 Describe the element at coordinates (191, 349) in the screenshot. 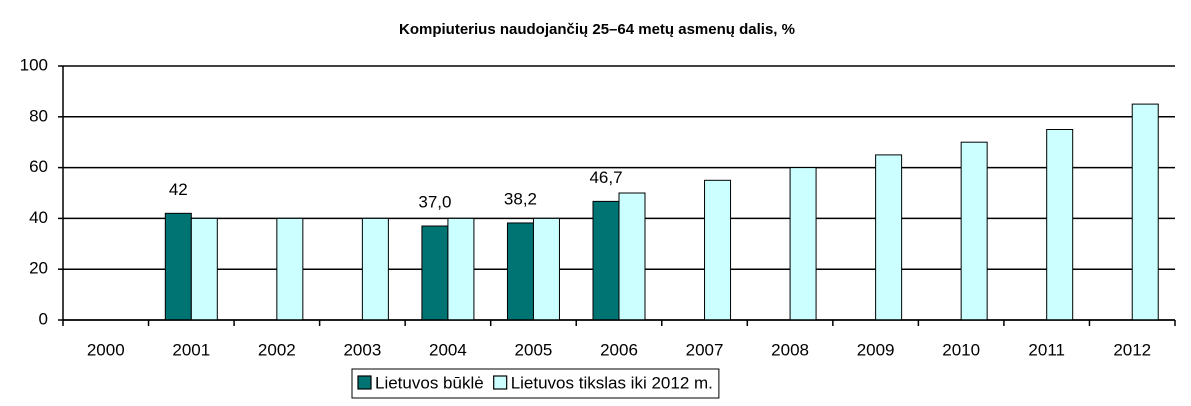

I see `x-tick-label: 2001` at that location.